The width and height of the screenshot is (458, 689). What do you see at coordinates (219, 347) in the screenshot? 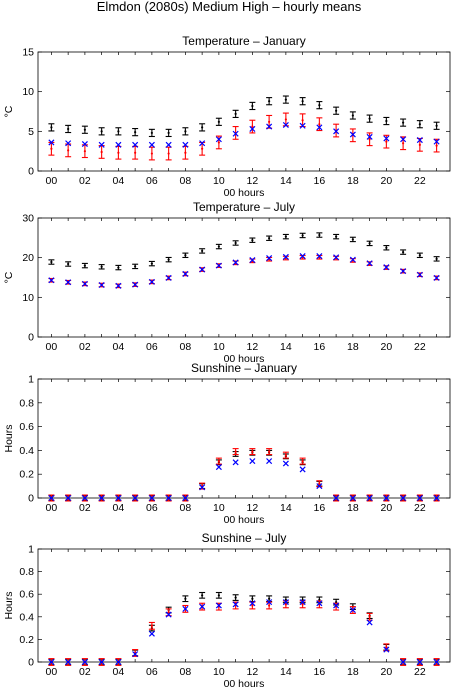
I see `x-tick-label-10: 10` at bounding box center [219, 347].